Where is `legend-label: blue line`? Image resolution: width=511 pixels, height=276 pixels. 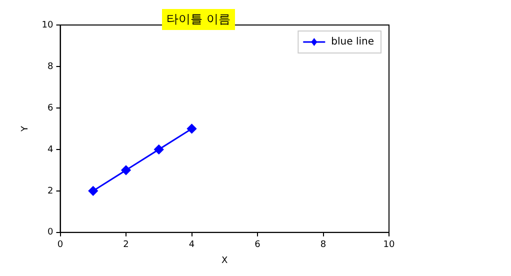
legend-label: blue line is located at coordinates (352, 42).